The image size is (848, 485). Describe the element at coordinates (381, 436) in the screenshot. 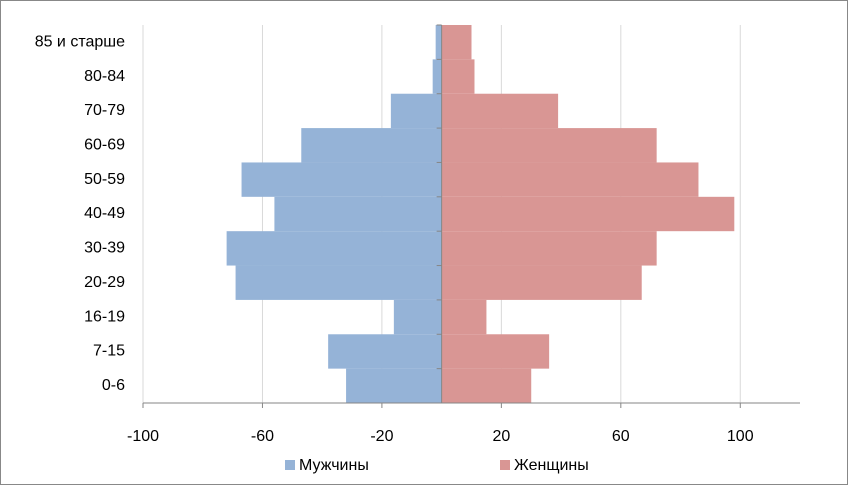

I see `x-tick-label: -20` at that location.